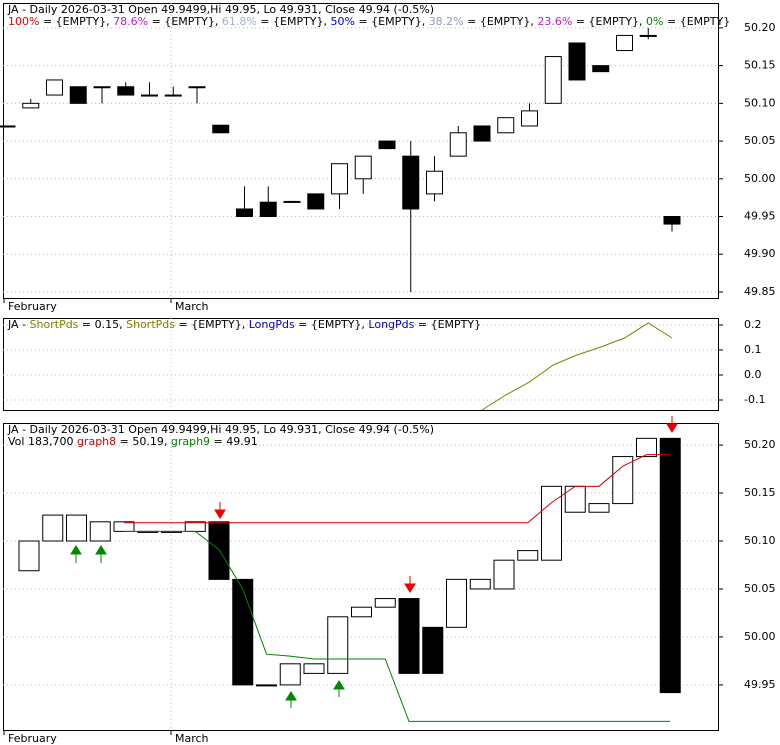 The height and width of the screenshot is (745, 780). What do you see at coordinates (130, 21) in the screenshot?
I see `header-segment: 78.6%` at bounding box center [130, 21].